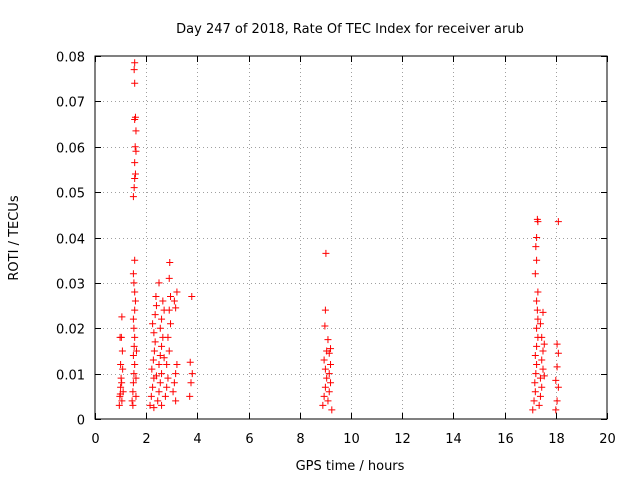 The height and width of the screenshot is (480, 640). Describe the element at coordinates (607, 439) in the screenshot. I see `x-tick-label: 20` at that location.